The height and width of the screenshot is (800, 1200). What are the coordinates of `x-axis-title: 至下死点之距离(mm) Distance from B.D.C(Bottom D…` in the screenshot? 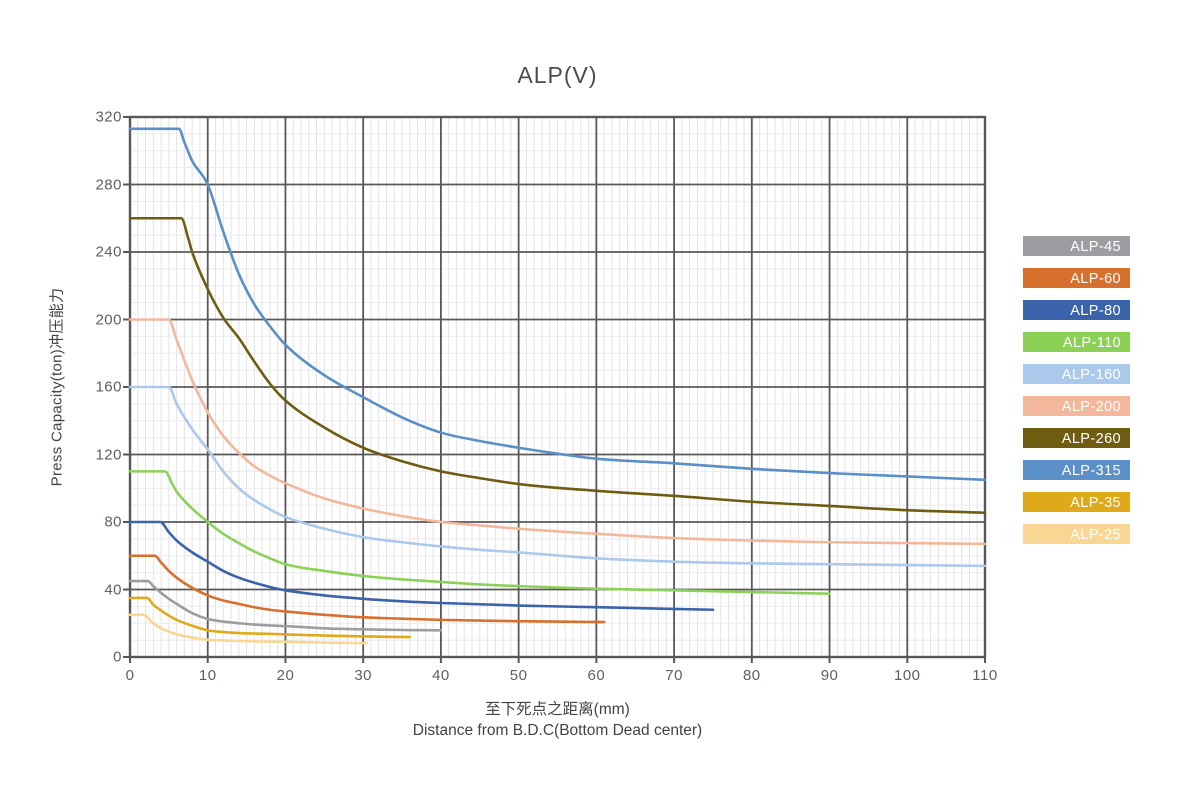 It's located at (557, 720).